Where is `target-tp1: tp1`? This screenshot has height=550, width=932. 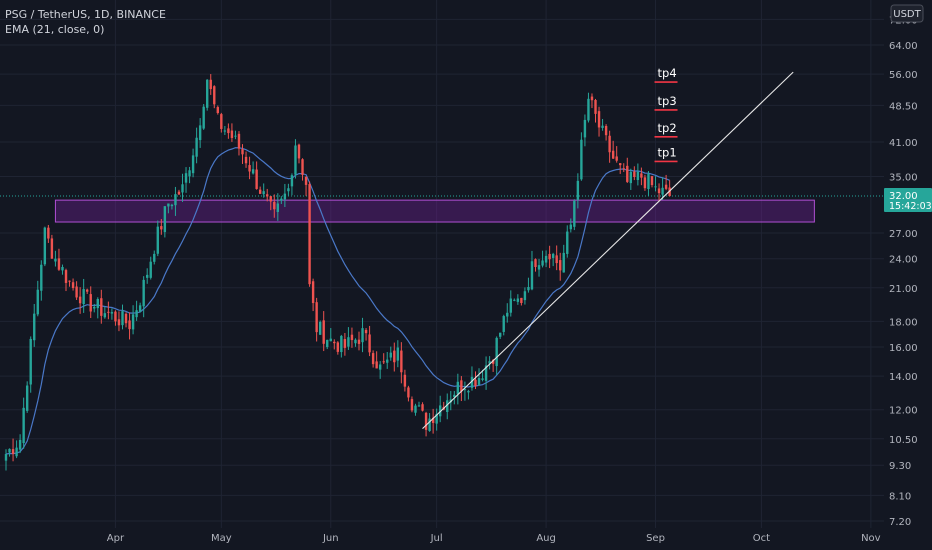 target-tp1: tp1 is located at coordinates (666, 154).